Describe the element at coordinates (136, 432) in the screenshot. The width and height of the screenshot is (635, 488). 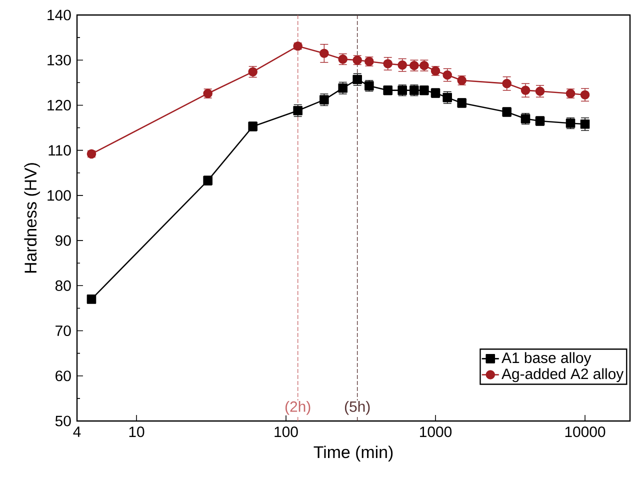
I see `x-tick-label: 10` at that location.